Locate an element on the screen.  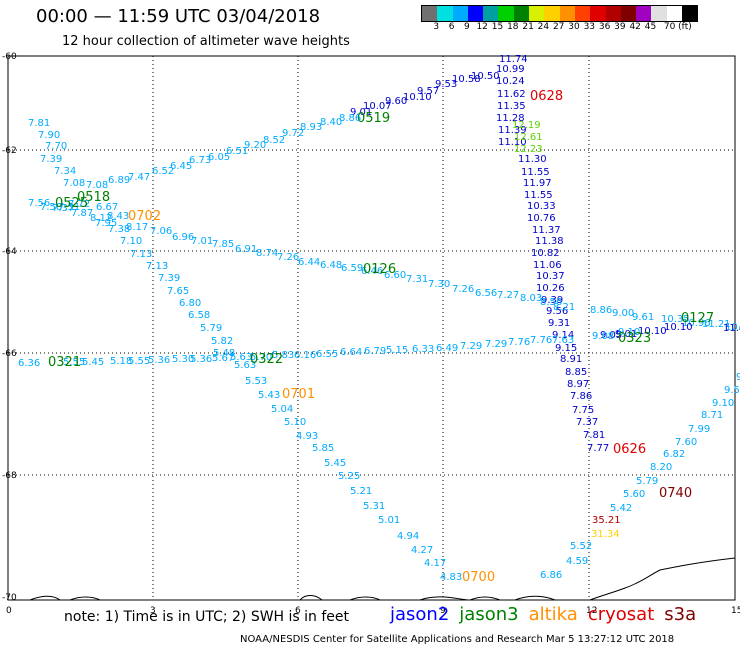
legend-tick-label: 70 (ft) is located at coordinates (677, 27).